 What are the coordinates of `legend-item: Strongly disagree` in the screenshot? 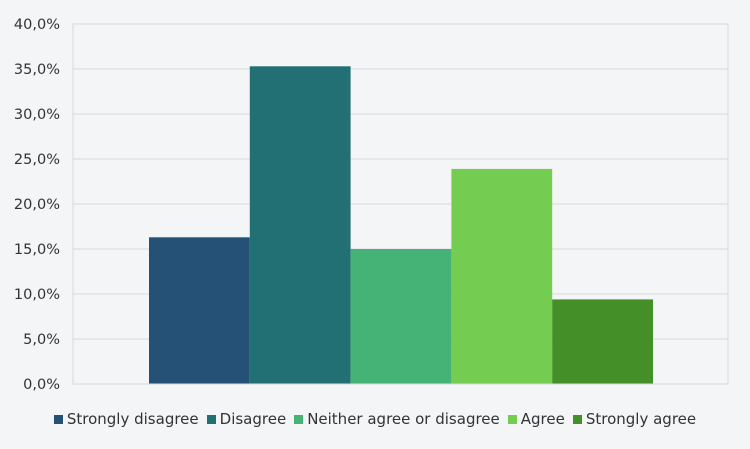 It's located at (126, 419).